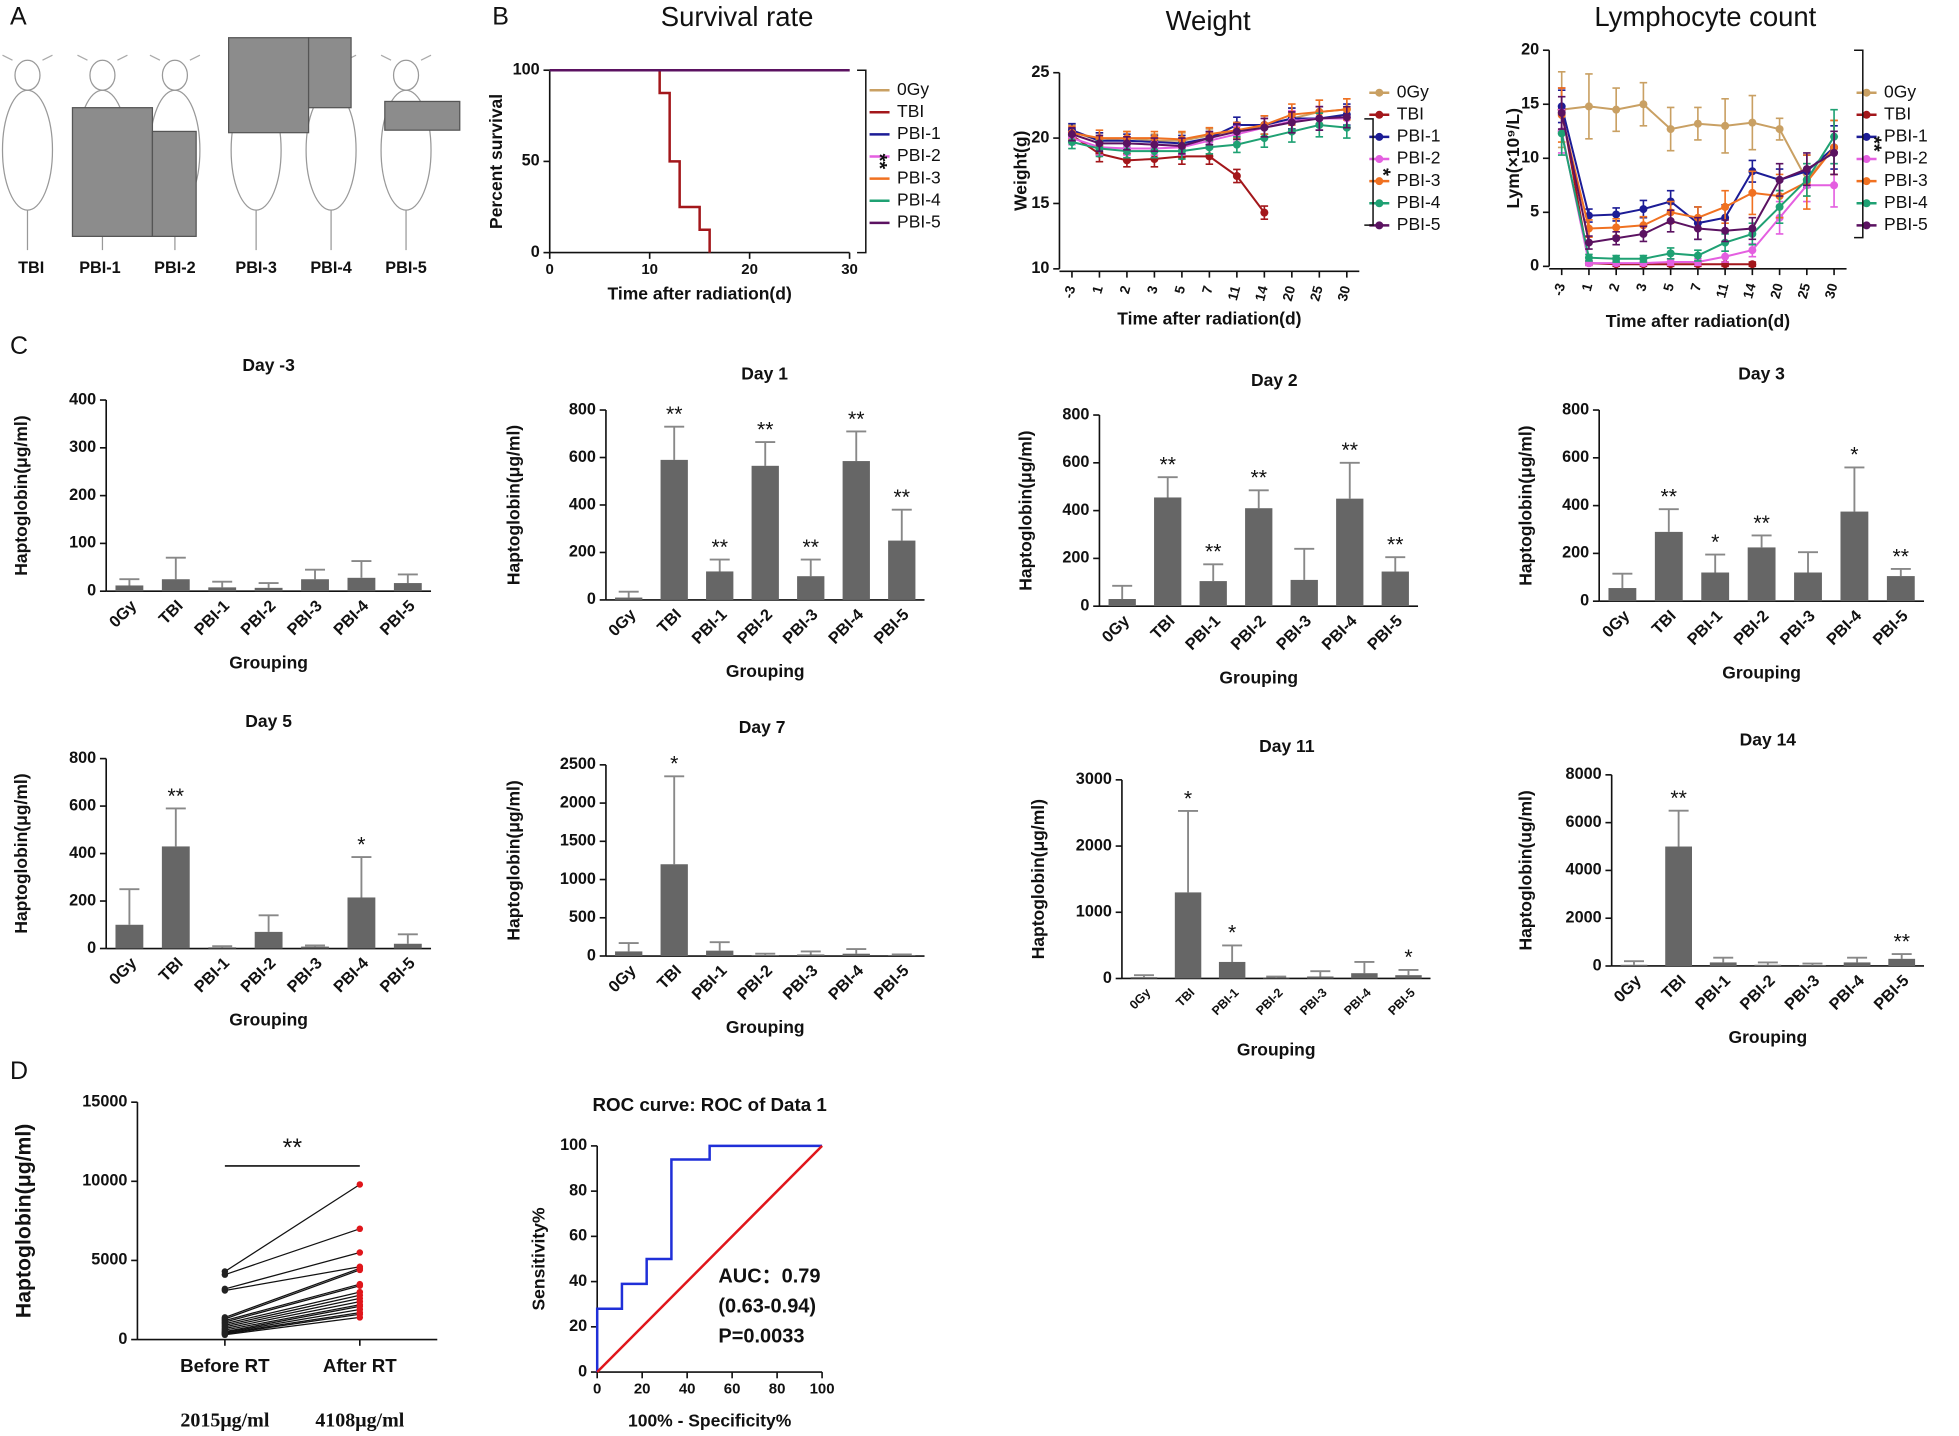 Image resolution: width=1959 pixels, height=1436 pixels. Describe the element at coordinates (777, 1388) in the screenshot. I see `x-tick-label: 80` at that location.